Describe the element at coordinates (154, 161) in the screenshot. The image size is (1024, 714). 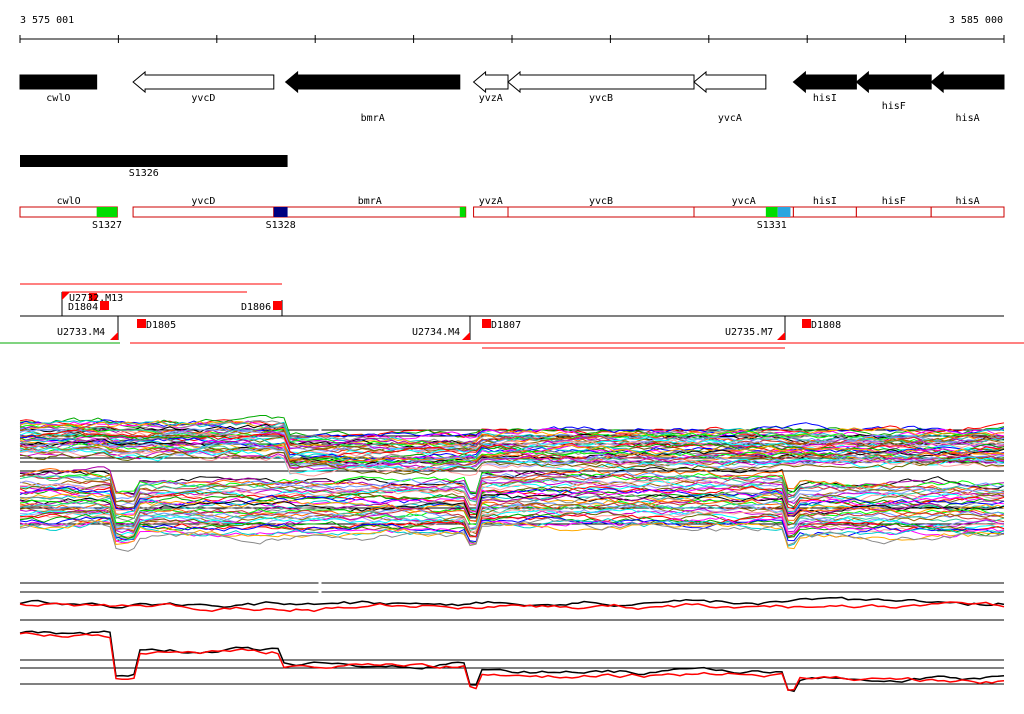
I see `long-feature-bar` at that location.